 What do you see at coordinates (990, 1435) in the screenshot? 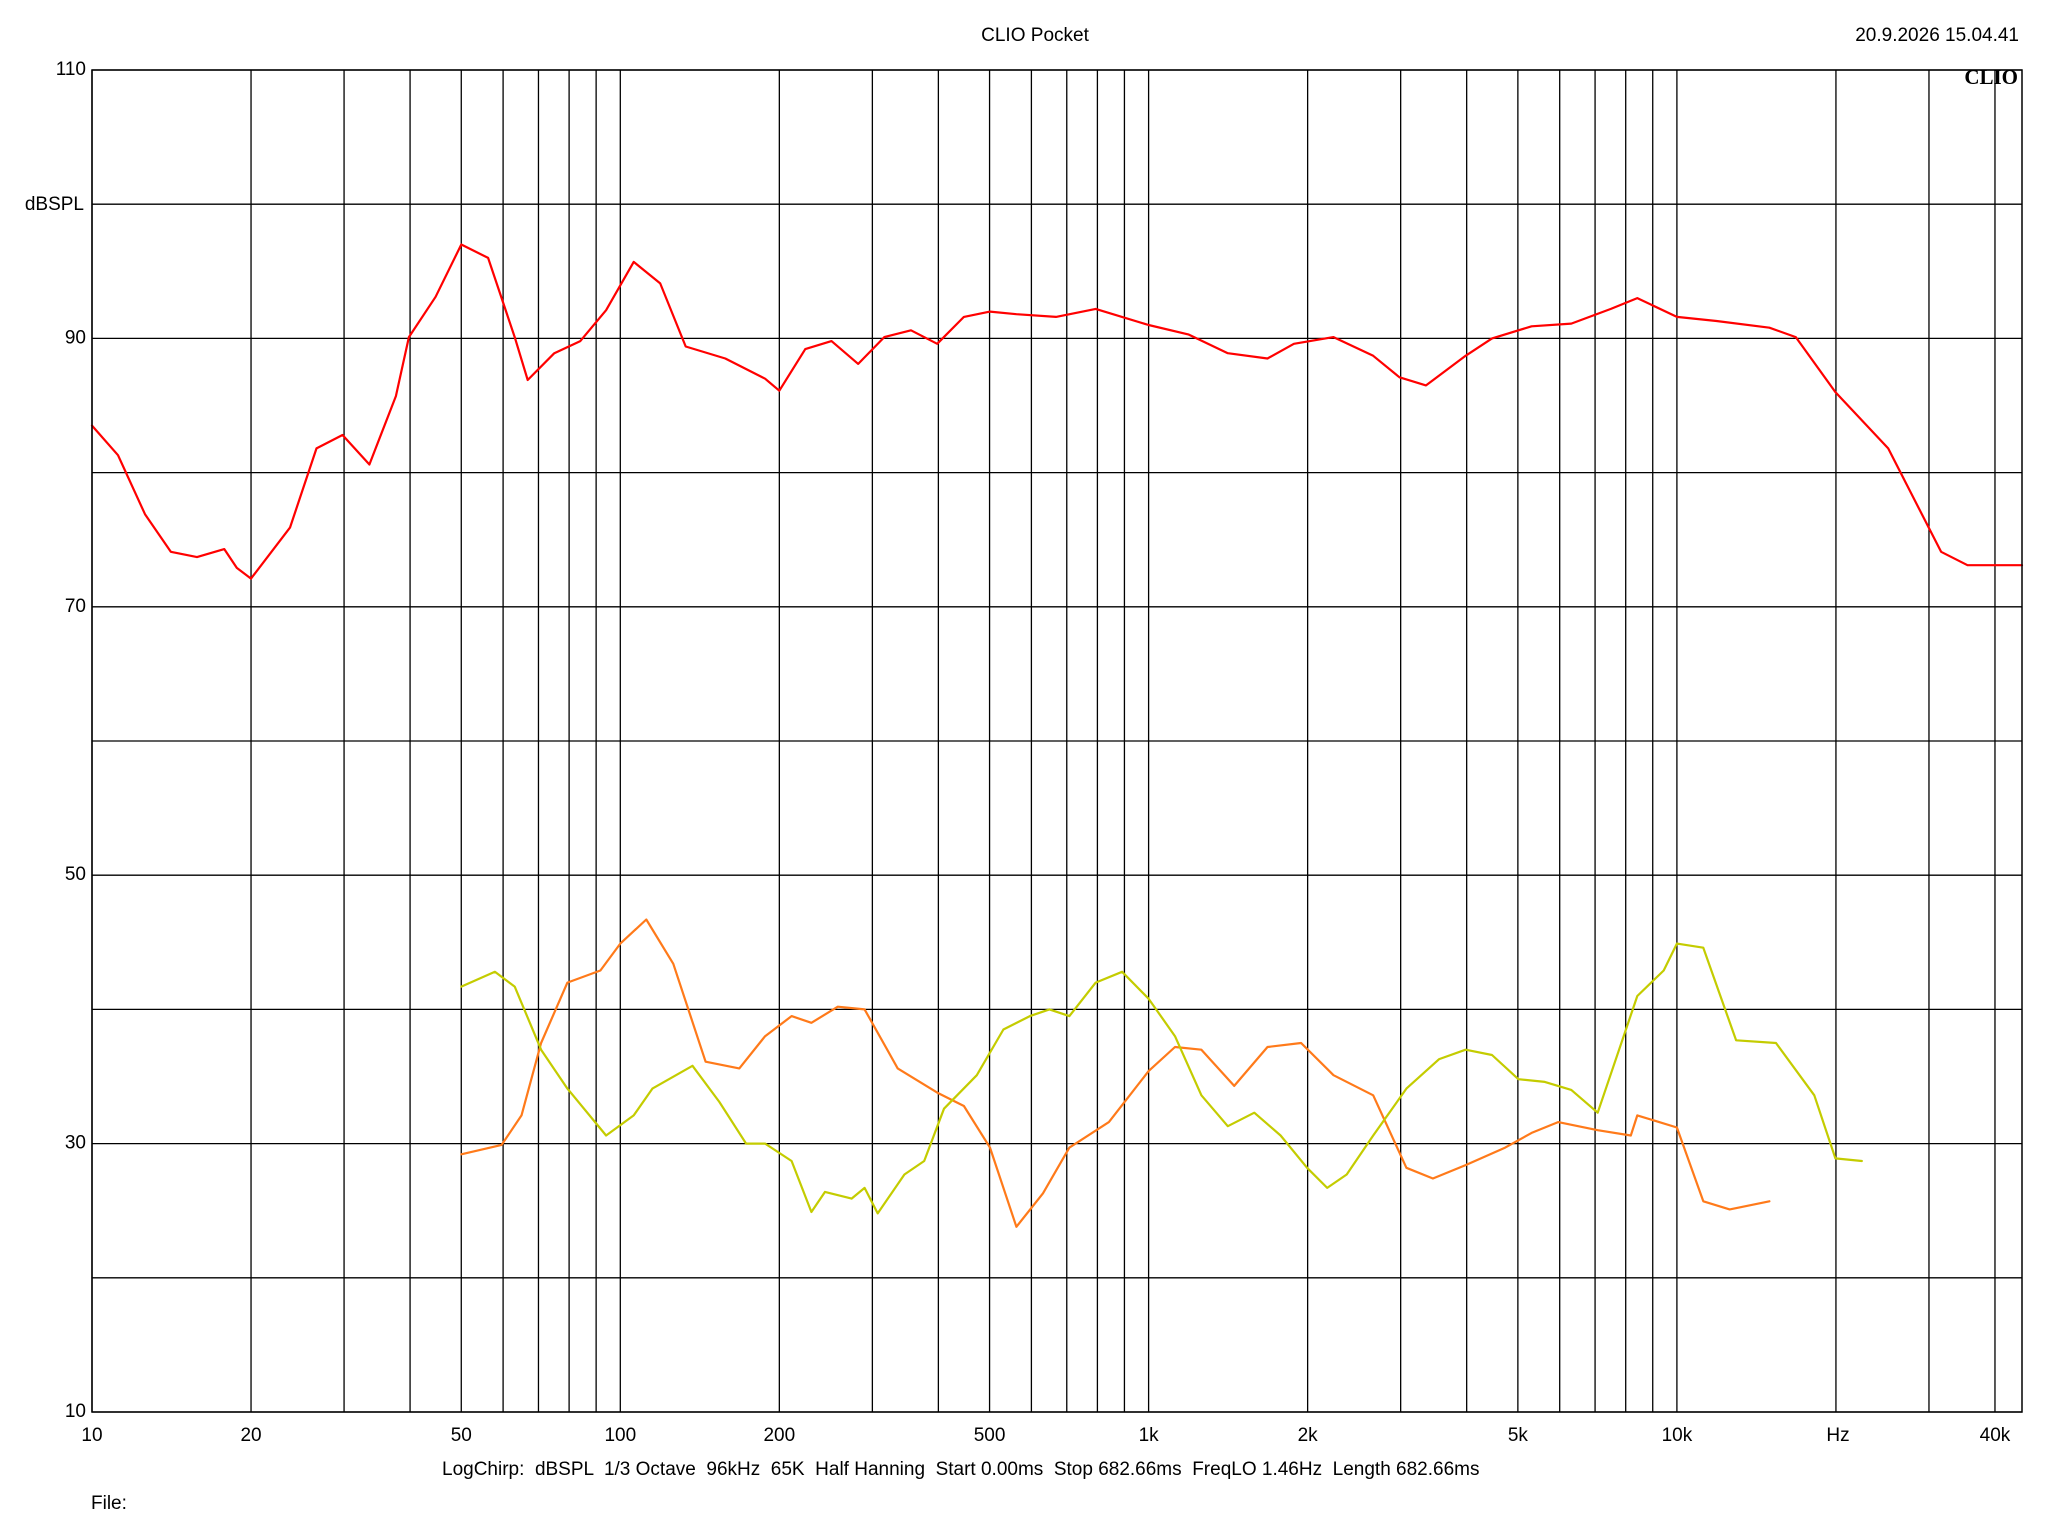
I see `x-tick-label: 500` at bounding box center [990, 1435].